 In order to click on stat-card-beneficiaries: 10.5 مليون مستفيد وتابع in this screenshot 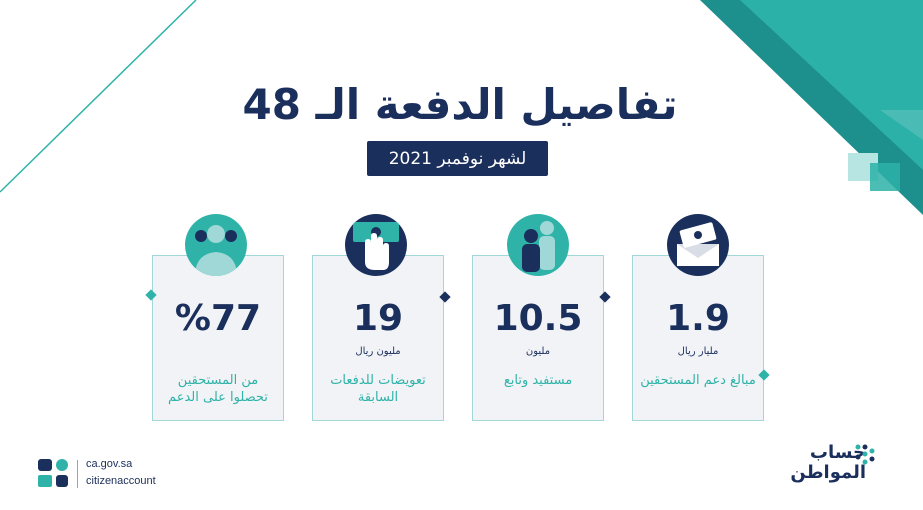, I will do `click(538, 338)`.